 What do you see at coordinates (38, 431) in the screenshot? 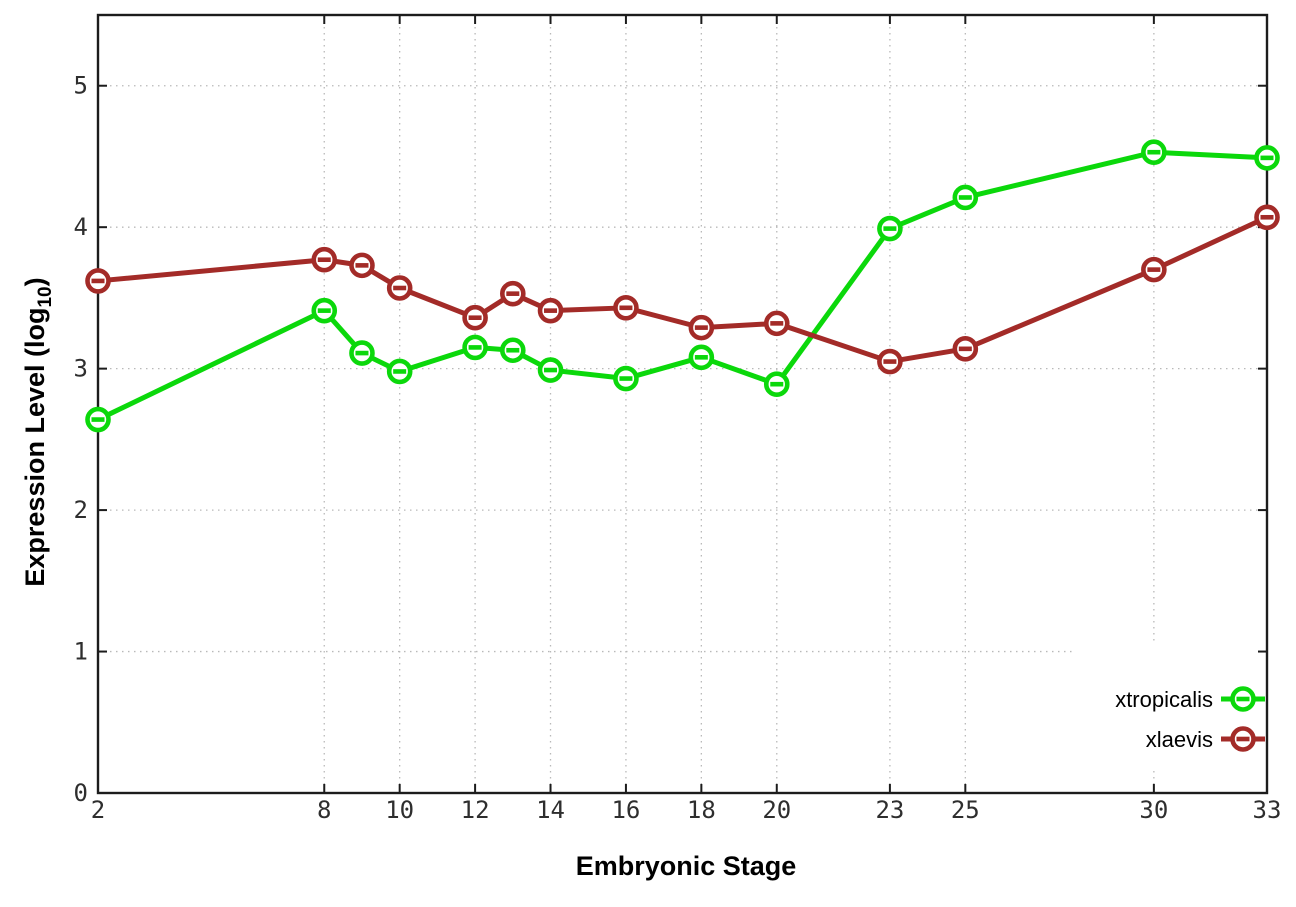
I see `y-axis-title: Expression Level (log10)` at bounding box center [38, 431].